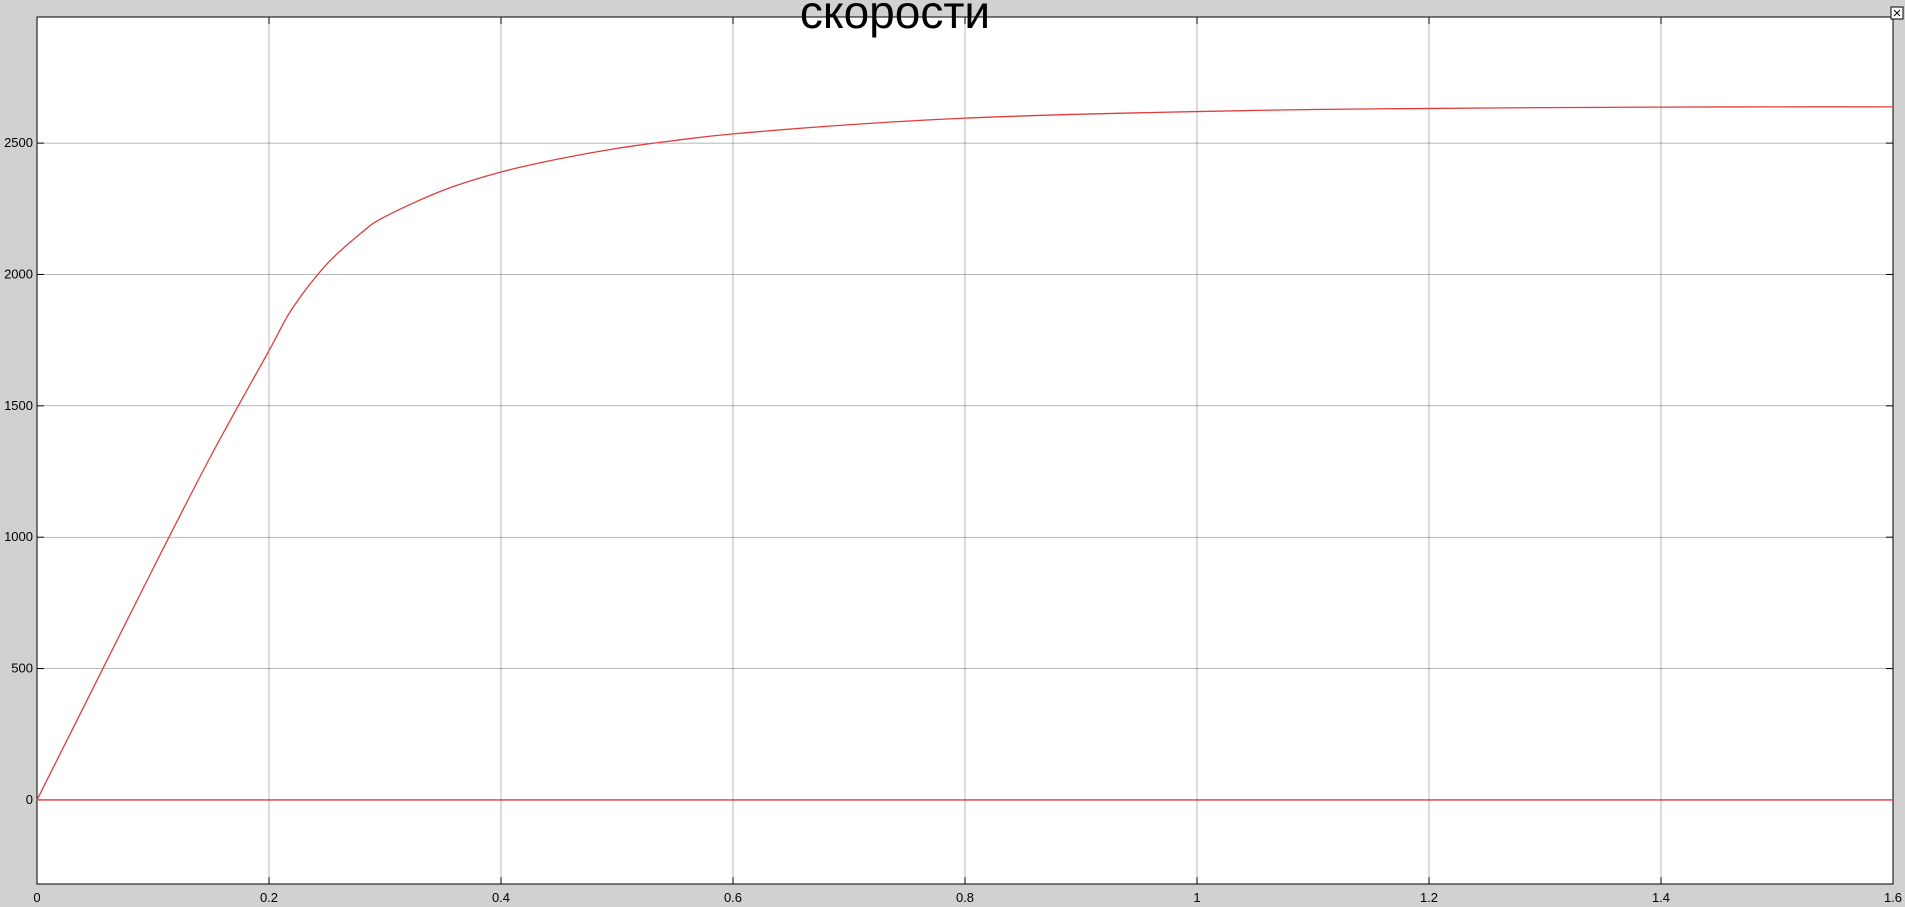 This screenshot has width=1905, height=907. I want to click on resize-icon, so click(1897, 13).